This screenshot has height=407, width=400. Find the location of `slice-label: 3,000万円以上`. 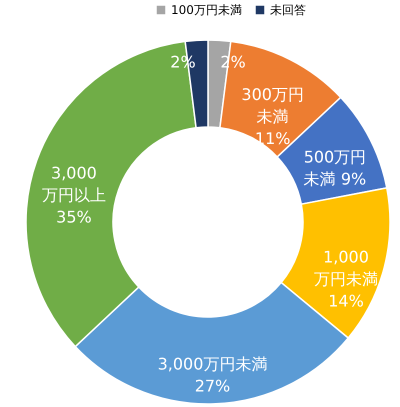

slice-label: 3,000万円以上 is located at coordinates (74, 184).